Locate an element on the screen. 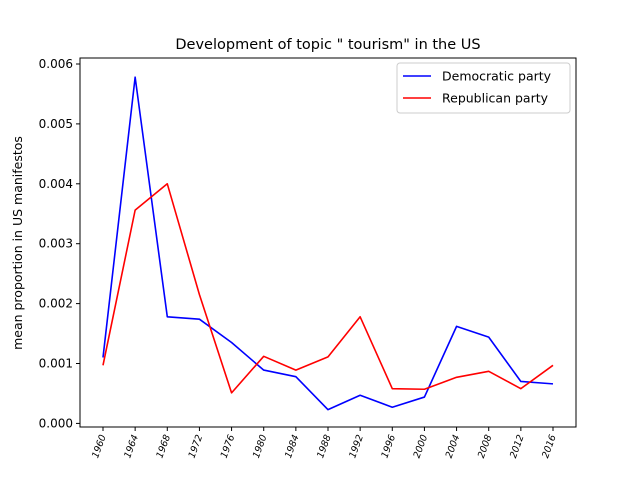  y-tick-label-1: 0.001 is located at coordinates (56, 364).